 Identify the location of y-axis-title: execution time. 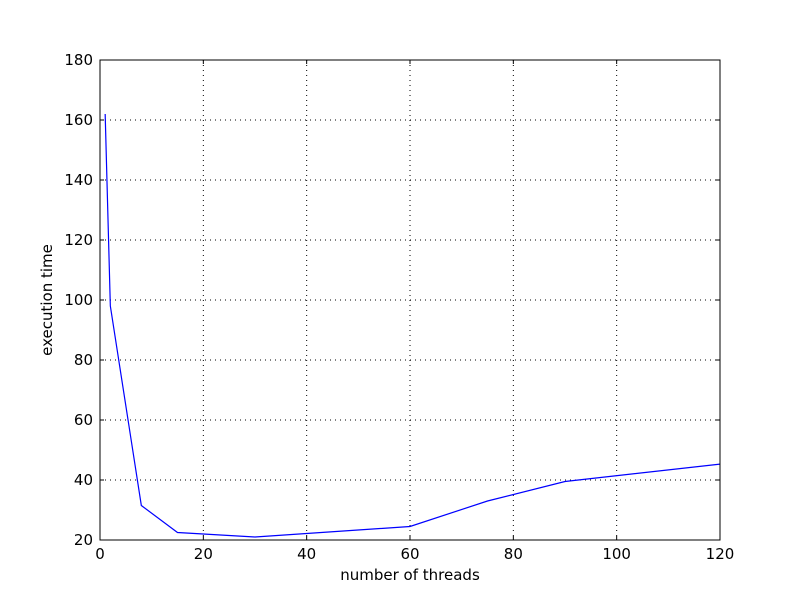
(47, 300).